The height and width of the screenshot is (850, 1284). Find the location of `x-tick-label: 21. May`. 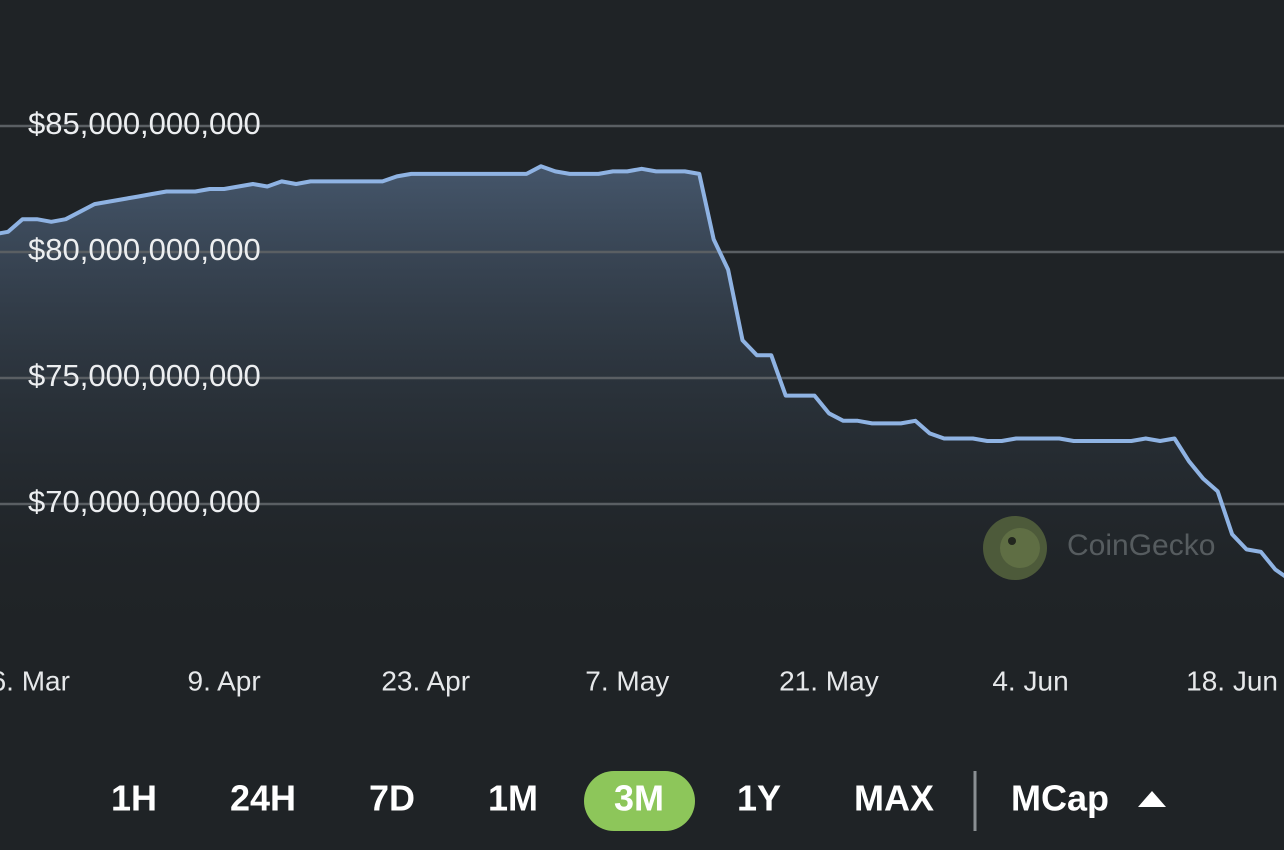

x-tick-label: 21. May is located at coordinates (829, 680).